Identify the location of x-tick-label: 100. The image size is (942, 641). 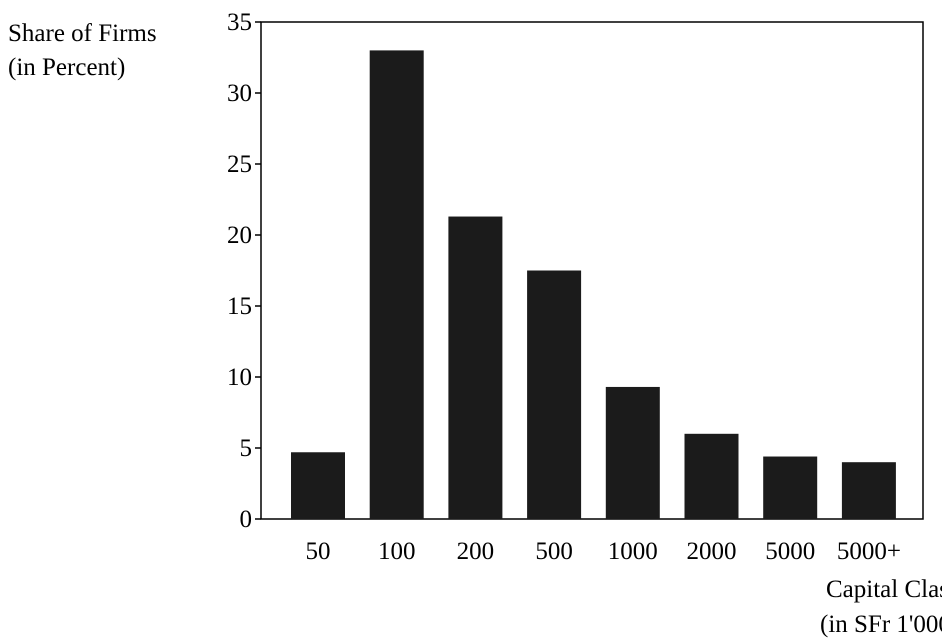
(397, 551).